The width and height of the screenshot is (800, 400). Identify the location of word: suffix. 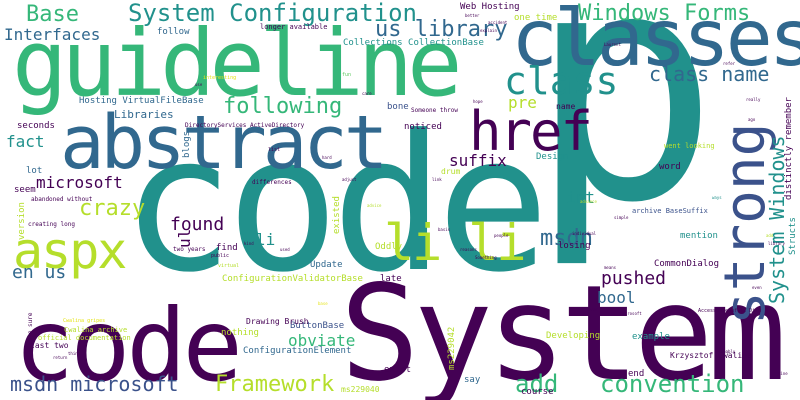
(478, 160).